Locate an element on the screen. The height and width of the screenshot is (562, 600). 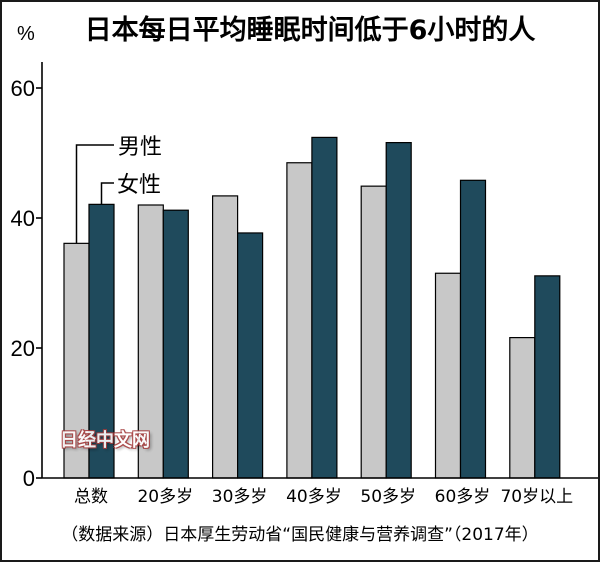
x-tick-label: 50多岁 is located at coordinates (388, 497).